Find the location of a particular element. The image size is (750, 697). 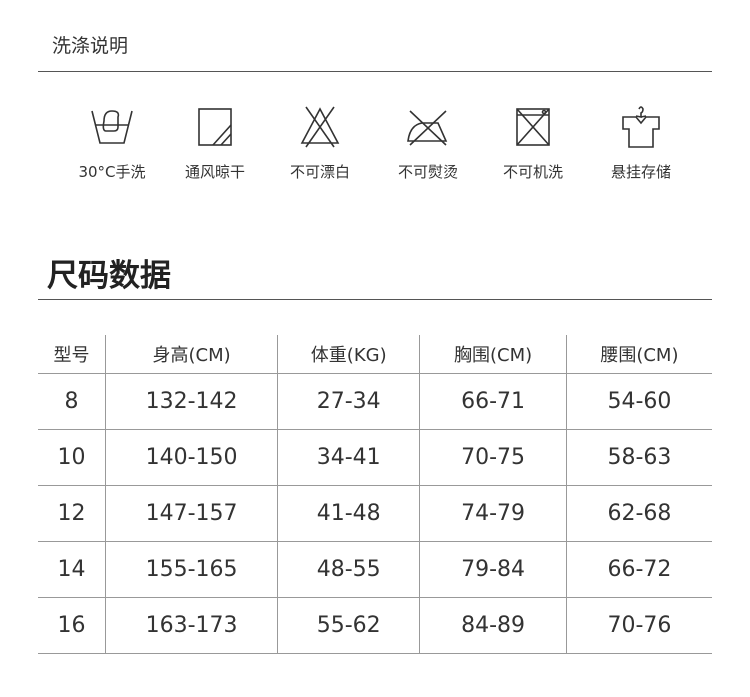

header-cell: 胸围(CM) is located at coordinates (493, 354).